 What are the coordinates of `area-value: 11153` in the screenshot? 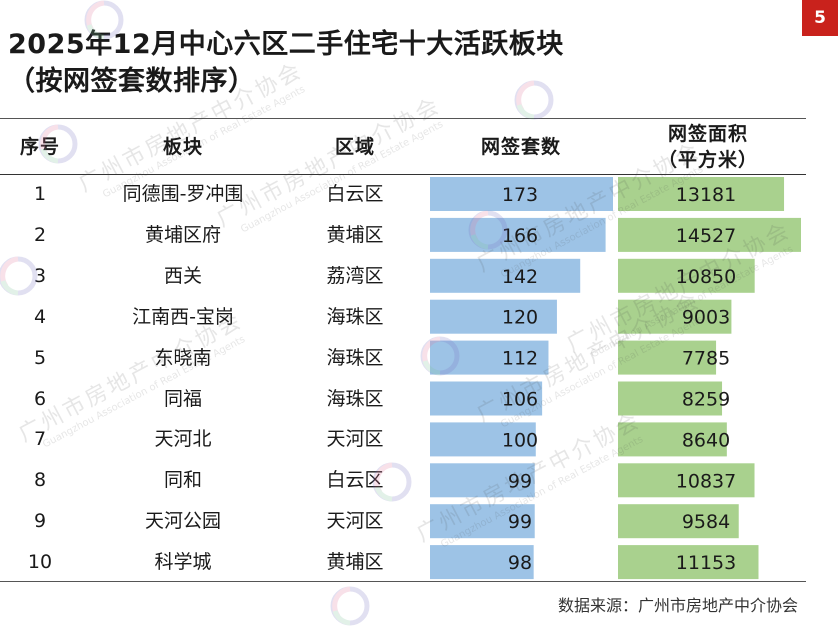 It's located at (706, 563).